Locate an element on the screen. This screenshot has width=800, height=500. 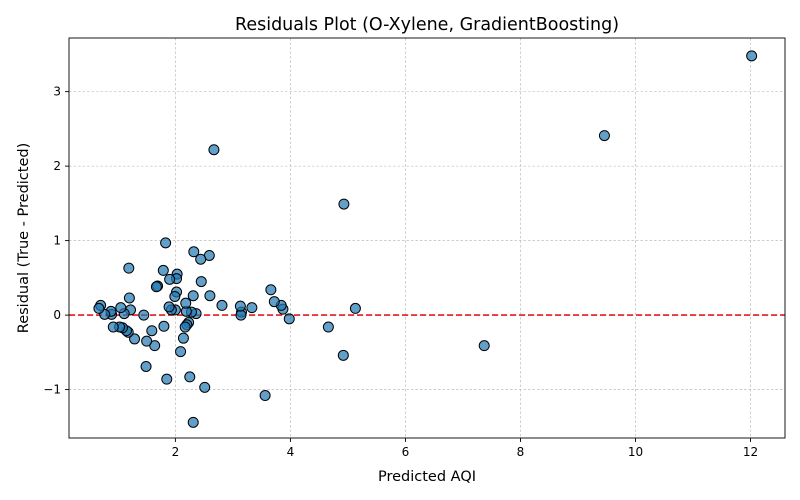
y-tick-label: 1 is located at coordinates (57, 241).